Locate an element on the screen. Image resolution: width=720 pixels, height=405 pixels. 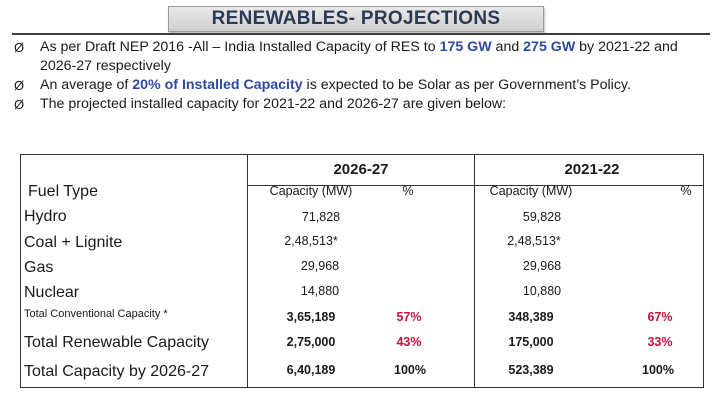
cell-value: 10,880 is located at coordinates (542, 291).